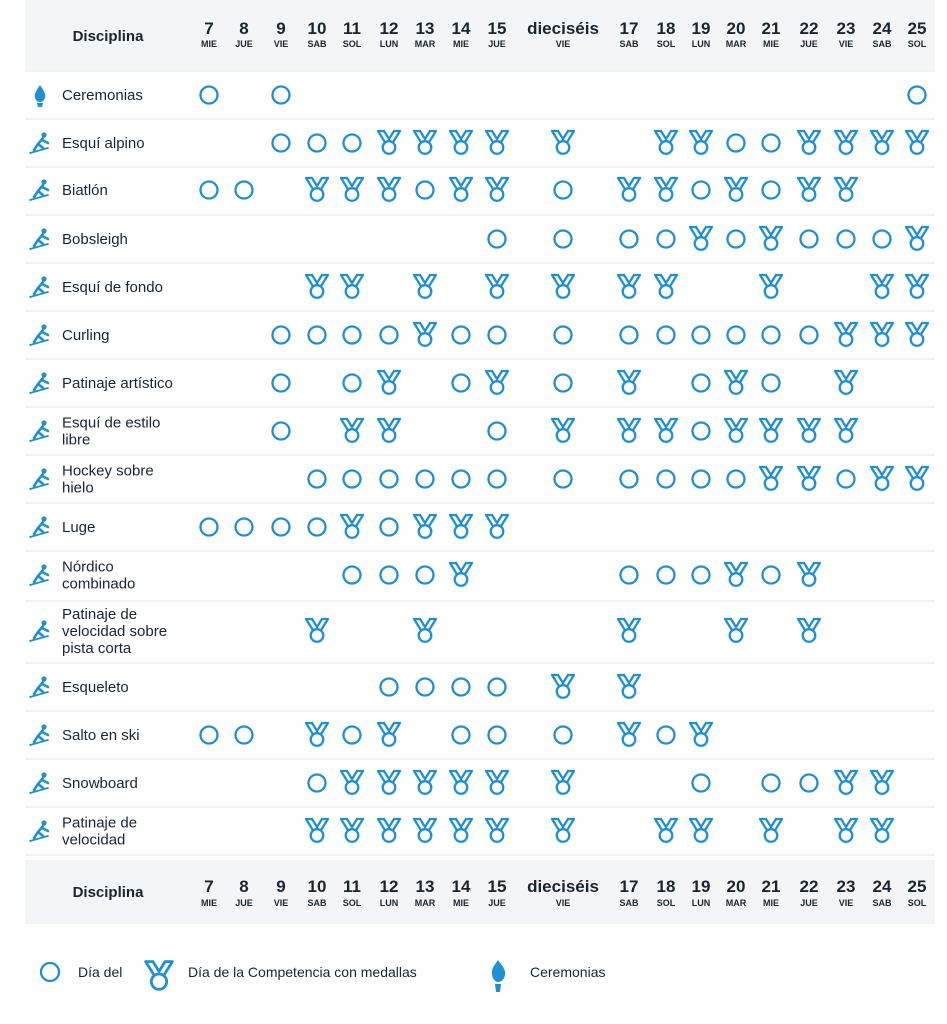 This screenshot has width=947, height=1024. I want to click on discipline-name: Hockey sobre, so click(108, 471).